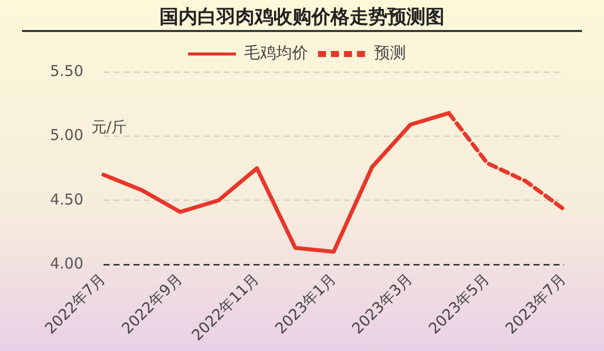 The image size is (604, 351). Describe the element at coordinates (67, 263) in the screenshot. I see `y-tick-label: 4.00` at that location.